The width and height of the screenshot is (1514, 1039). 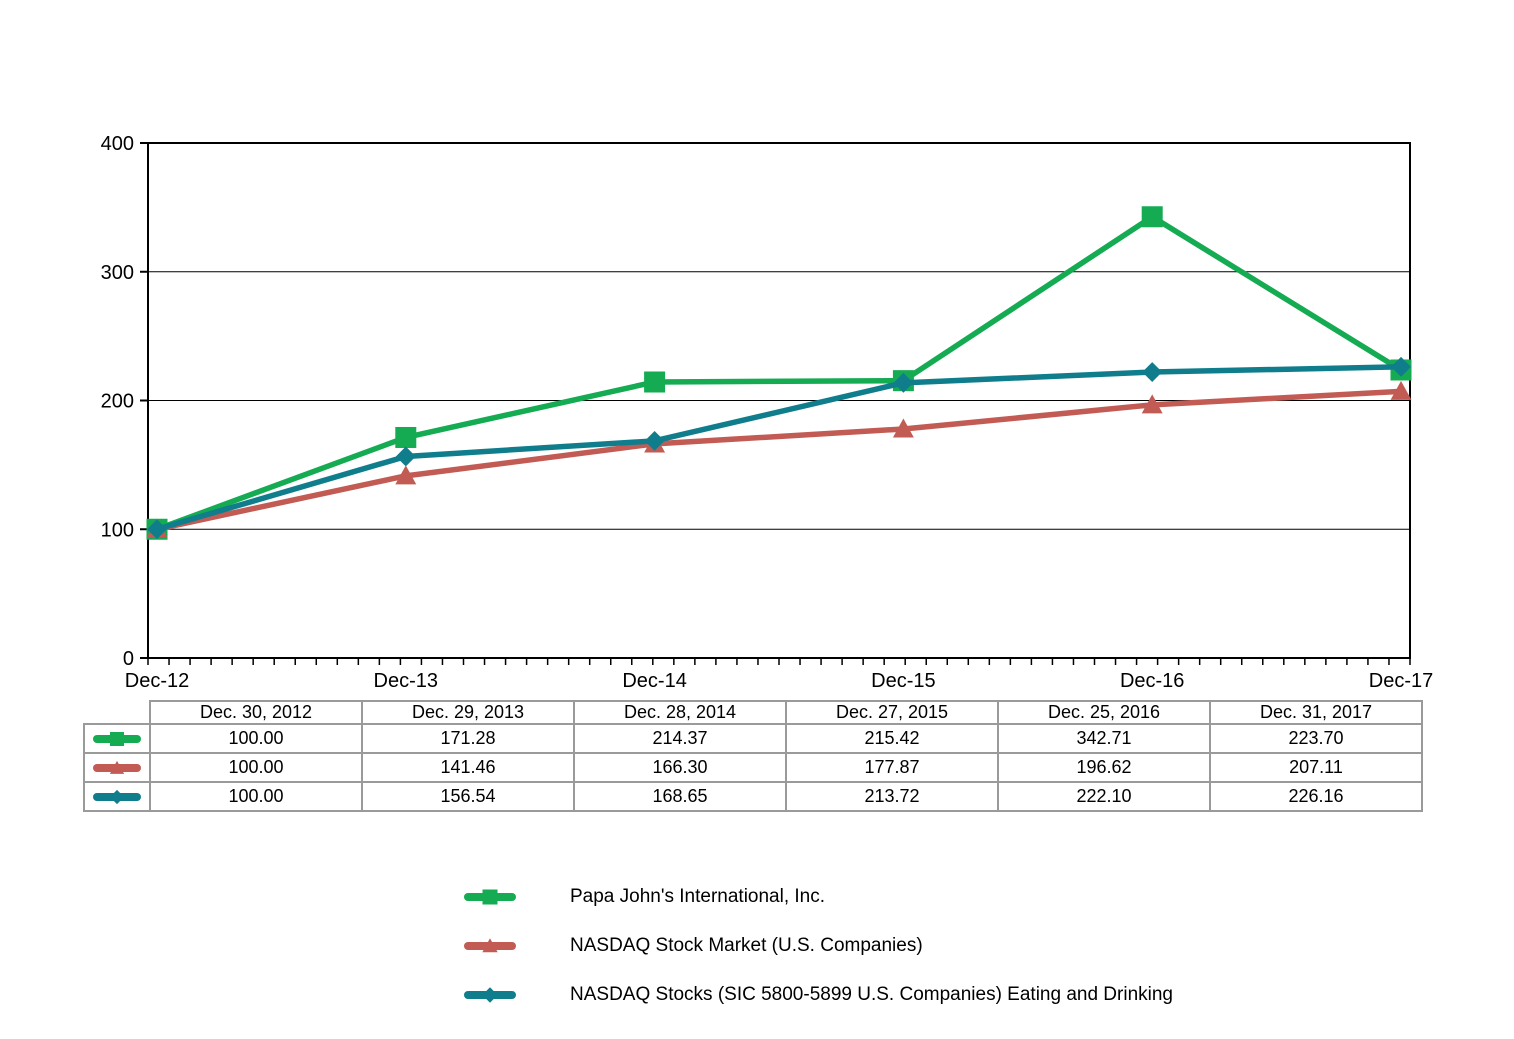 I want to click on table-value-cell: 141.46, so click(x=468, y=767).